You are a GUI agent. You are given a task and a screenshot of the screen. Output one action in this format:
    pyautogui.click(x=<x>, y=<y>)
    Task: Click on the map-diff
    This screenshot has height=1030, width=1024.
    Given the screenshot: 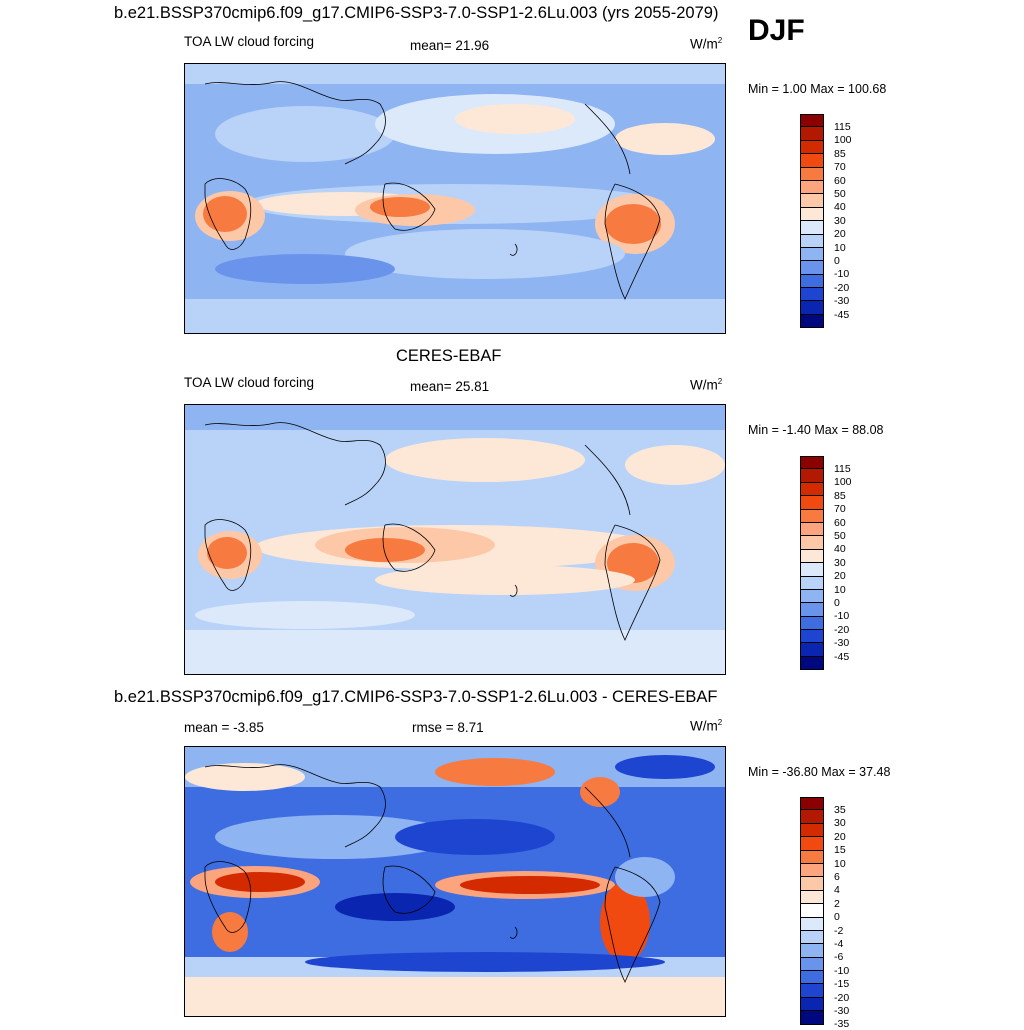 What is the action you would take?
    pyautogui.click(x=455, y=881)
    